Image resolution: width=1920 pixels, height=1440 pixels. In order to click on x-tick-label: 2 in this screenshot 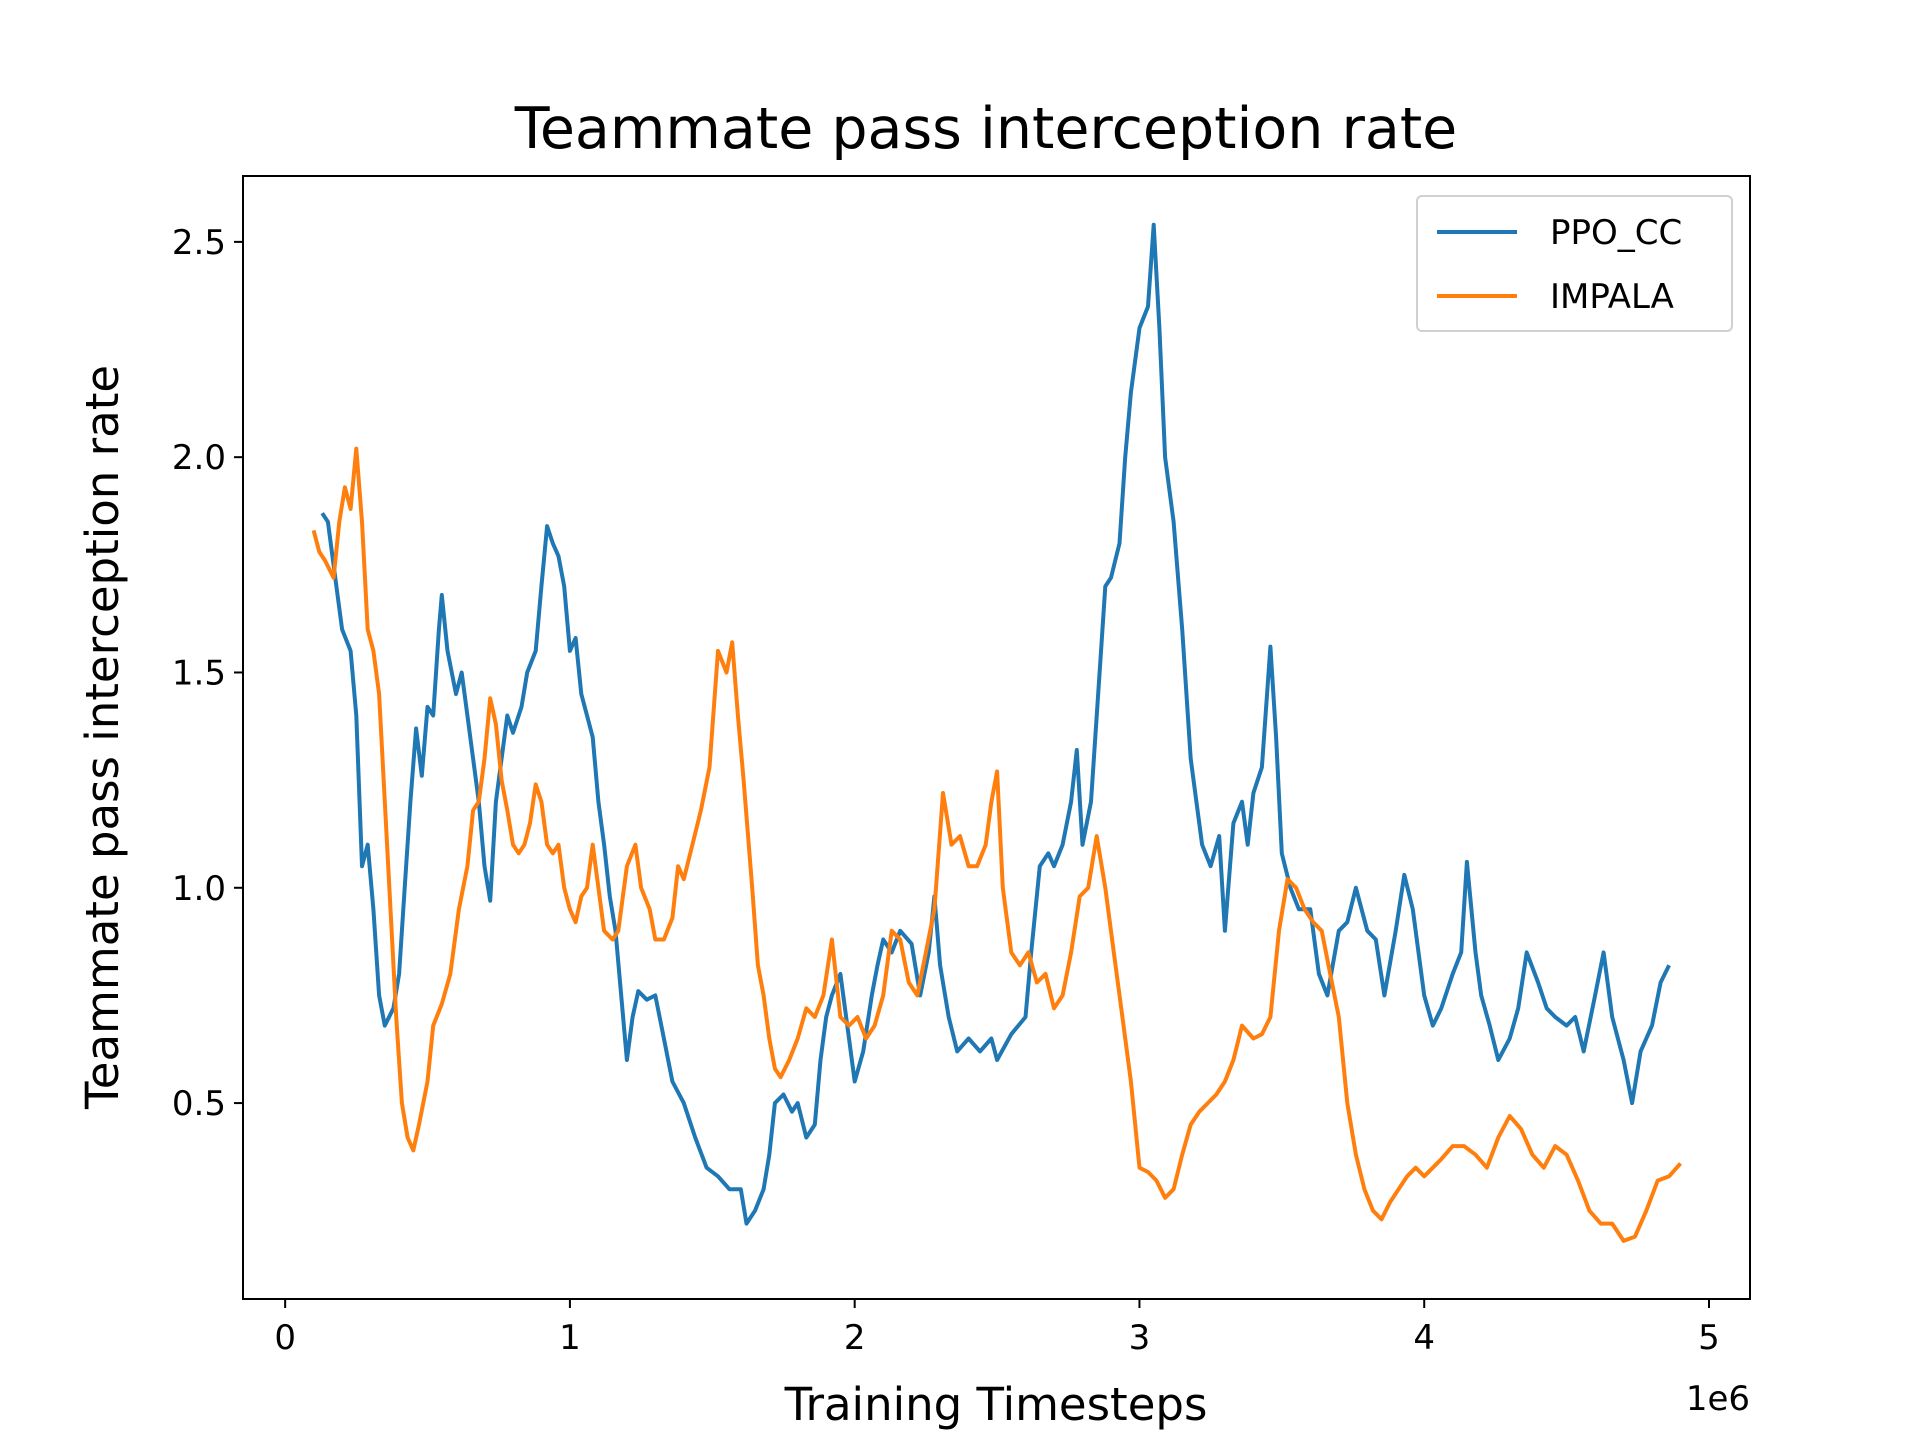, I will do `click(855, 1338)`.